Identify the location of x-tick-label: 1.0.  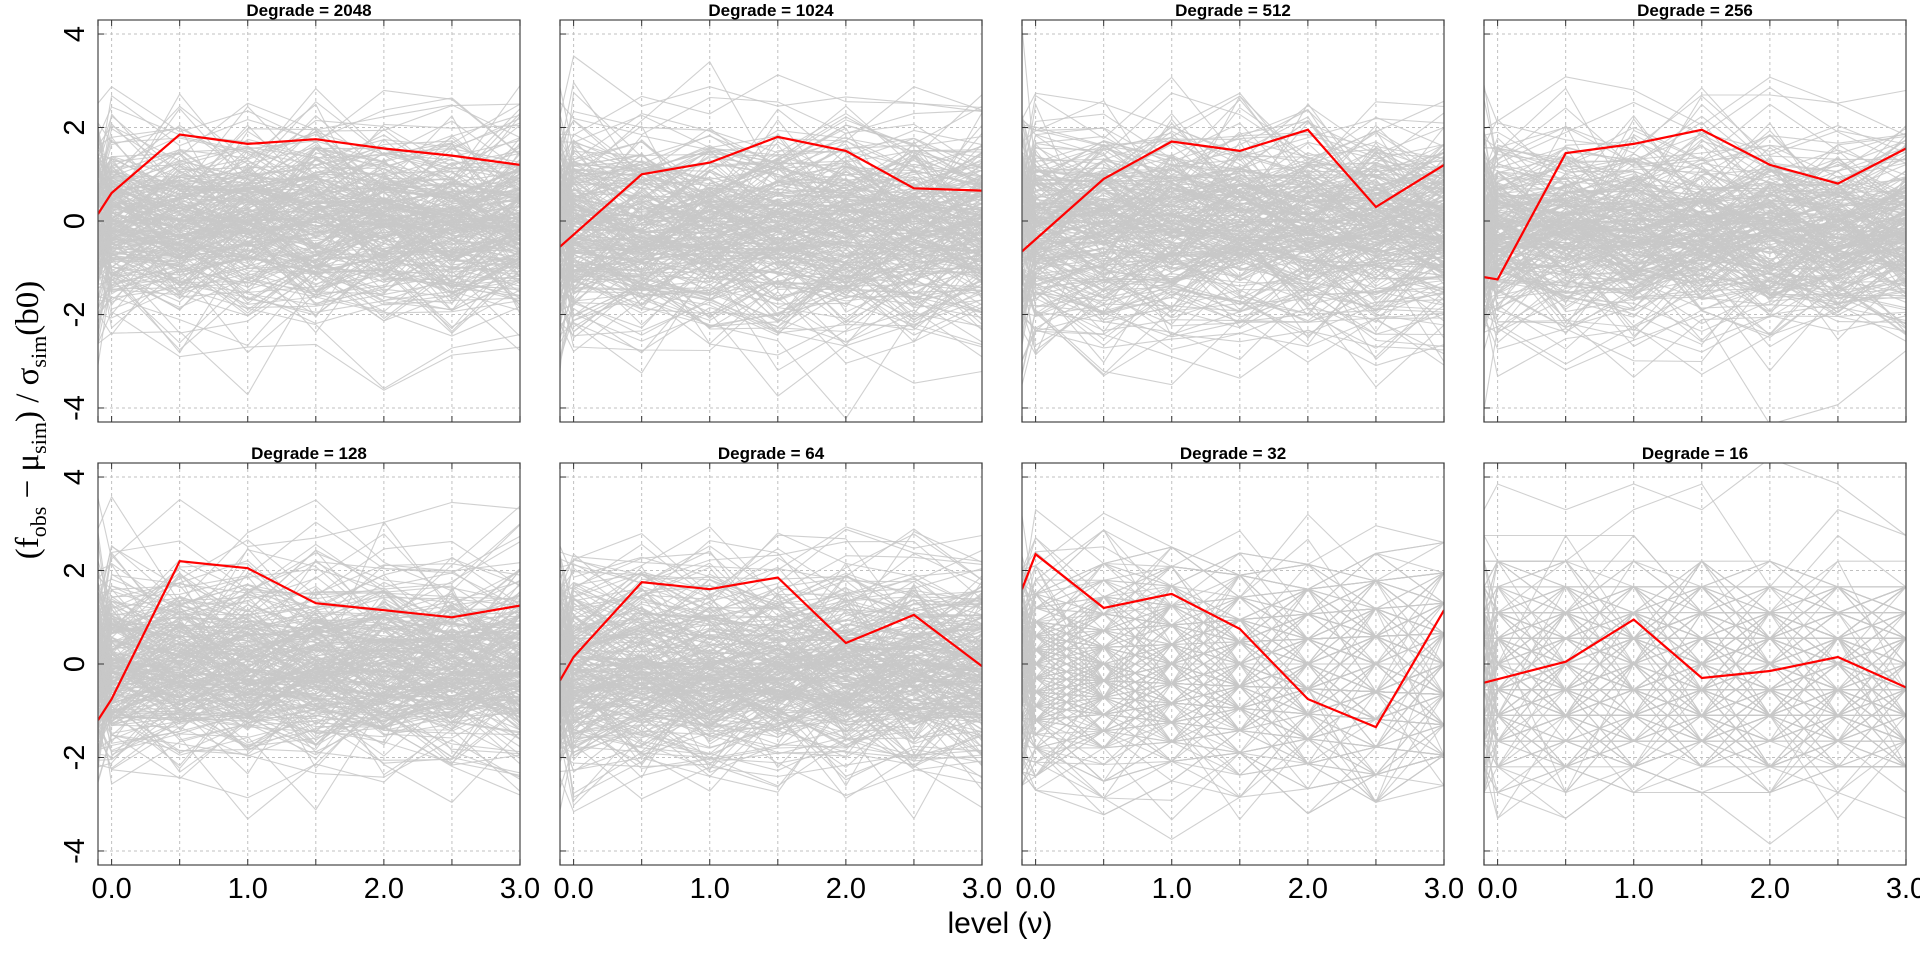
(710, 889).